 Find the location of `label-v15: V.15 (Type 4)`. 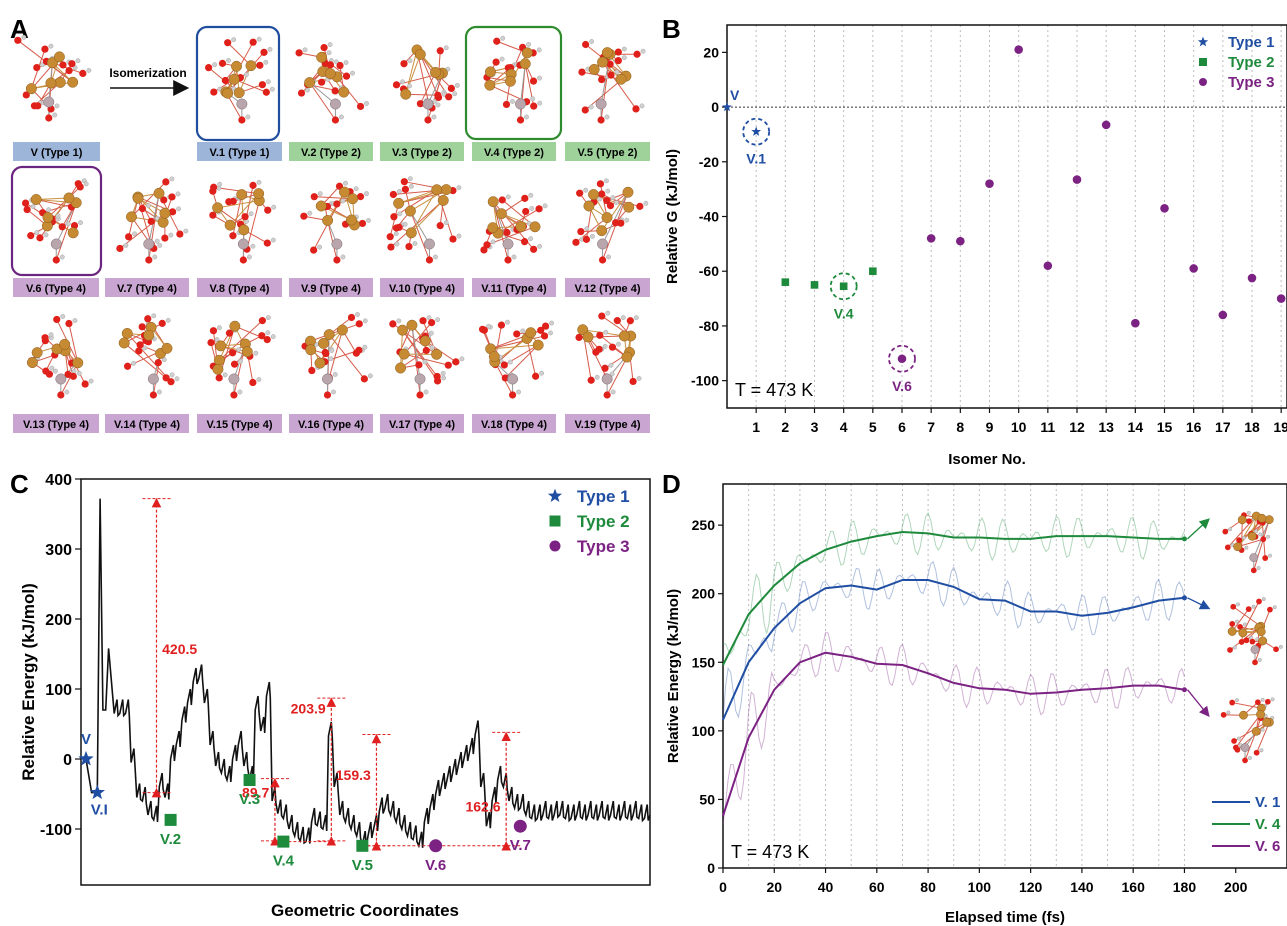

label-v15: V.15 (Type 4) is located at coordinates (239, 423).